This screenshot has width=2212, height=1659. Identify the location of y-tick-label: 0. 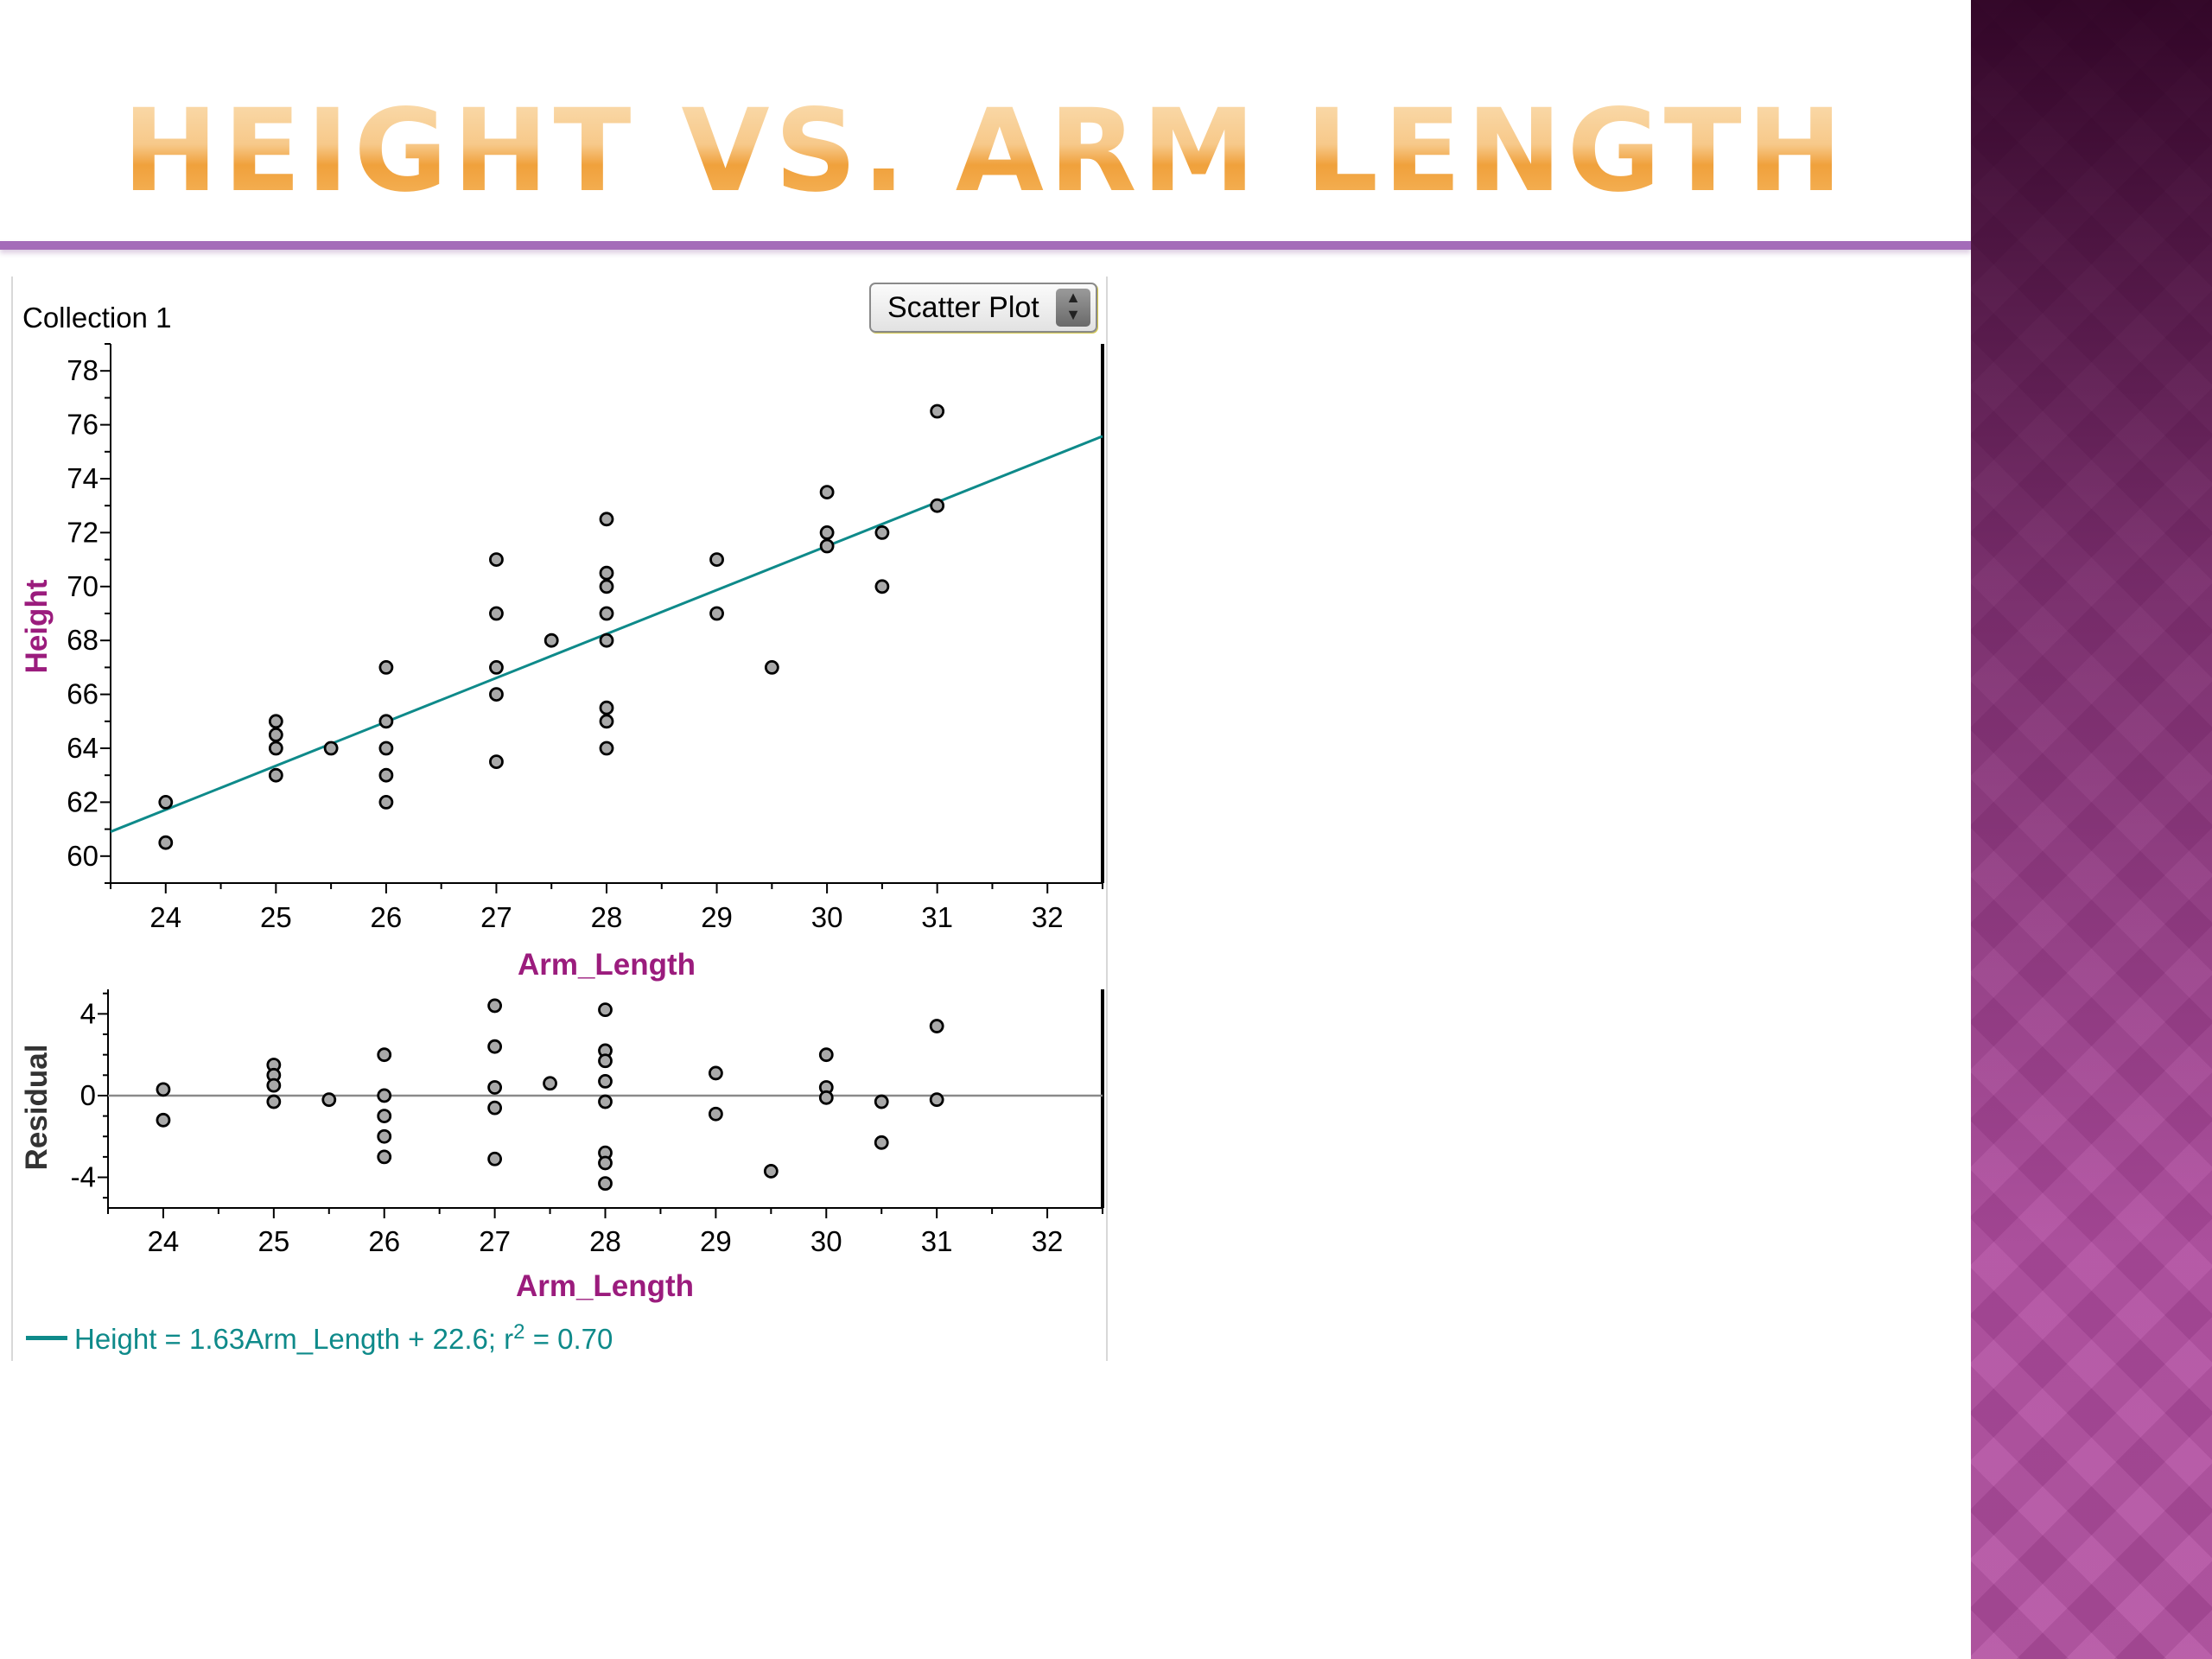
(88, 1095).